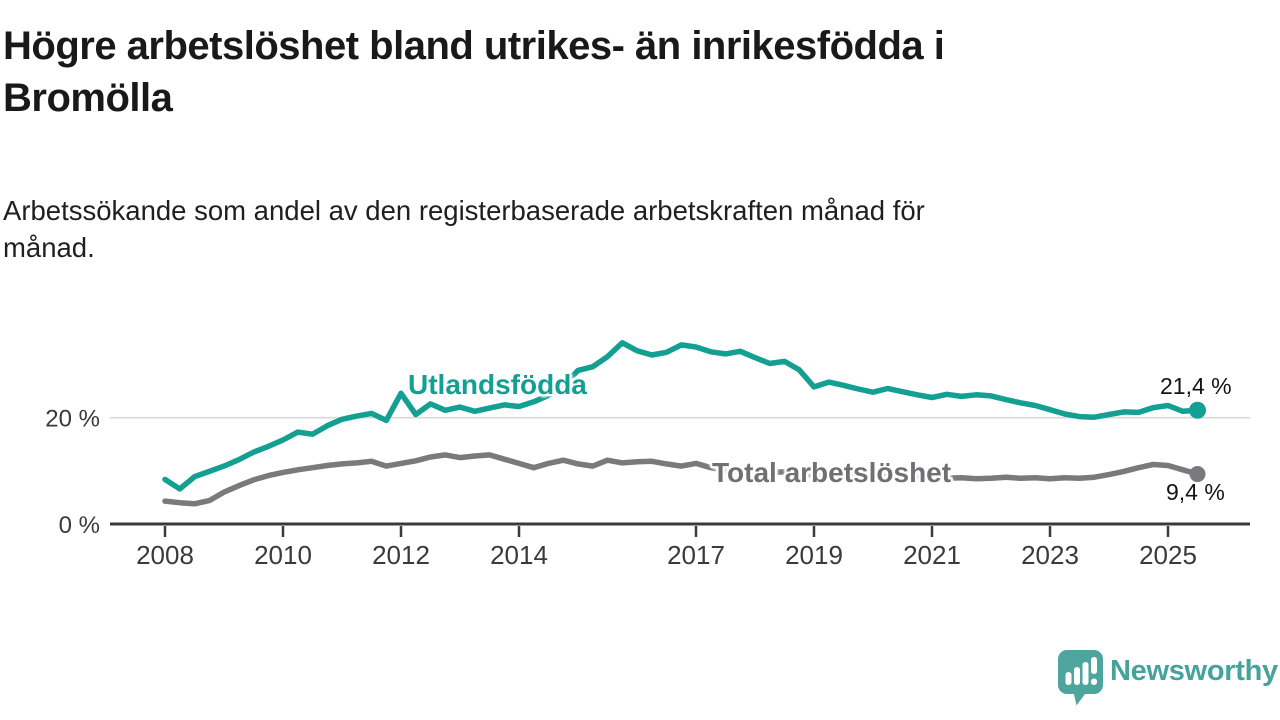 Image resolution: width=1280 pixels, height=720 pixels. I want to click on newsworthy-logo-icon, so click(1080, 678).